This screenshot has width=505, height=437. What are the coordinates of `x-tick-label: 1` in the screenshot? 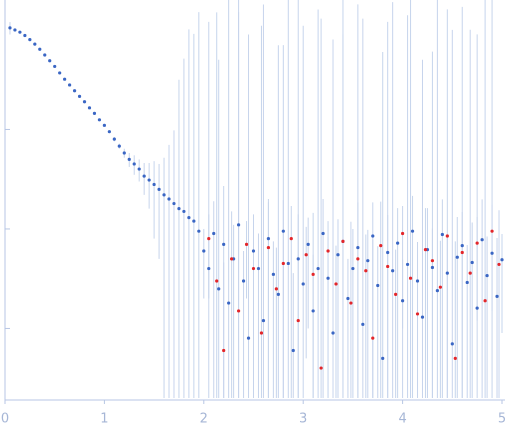 It's located at (104, 419).